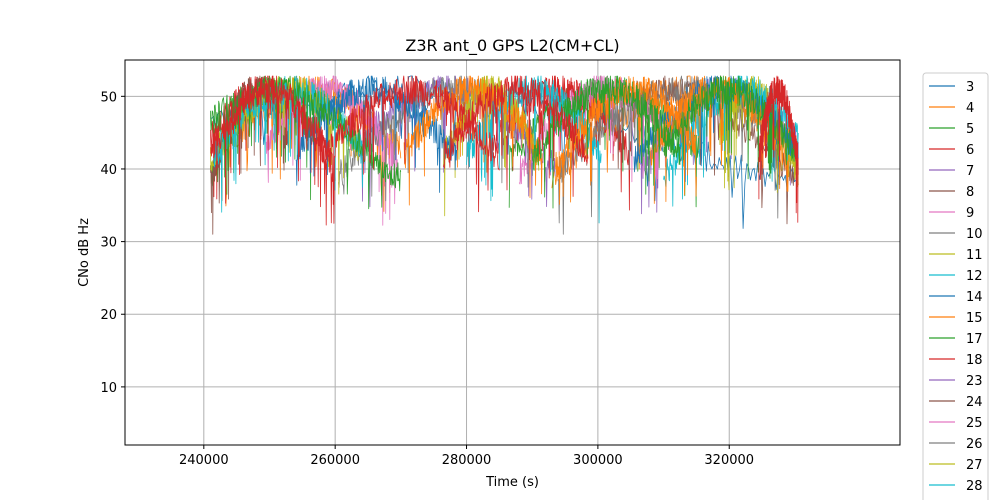 The width and height of the screenshot is (1000, 500). I want to click on legend: 3 4 5 6 7 8 9 10 11 12 14 15 17 18 23 24 25 26 27 28, so click(955, 286).